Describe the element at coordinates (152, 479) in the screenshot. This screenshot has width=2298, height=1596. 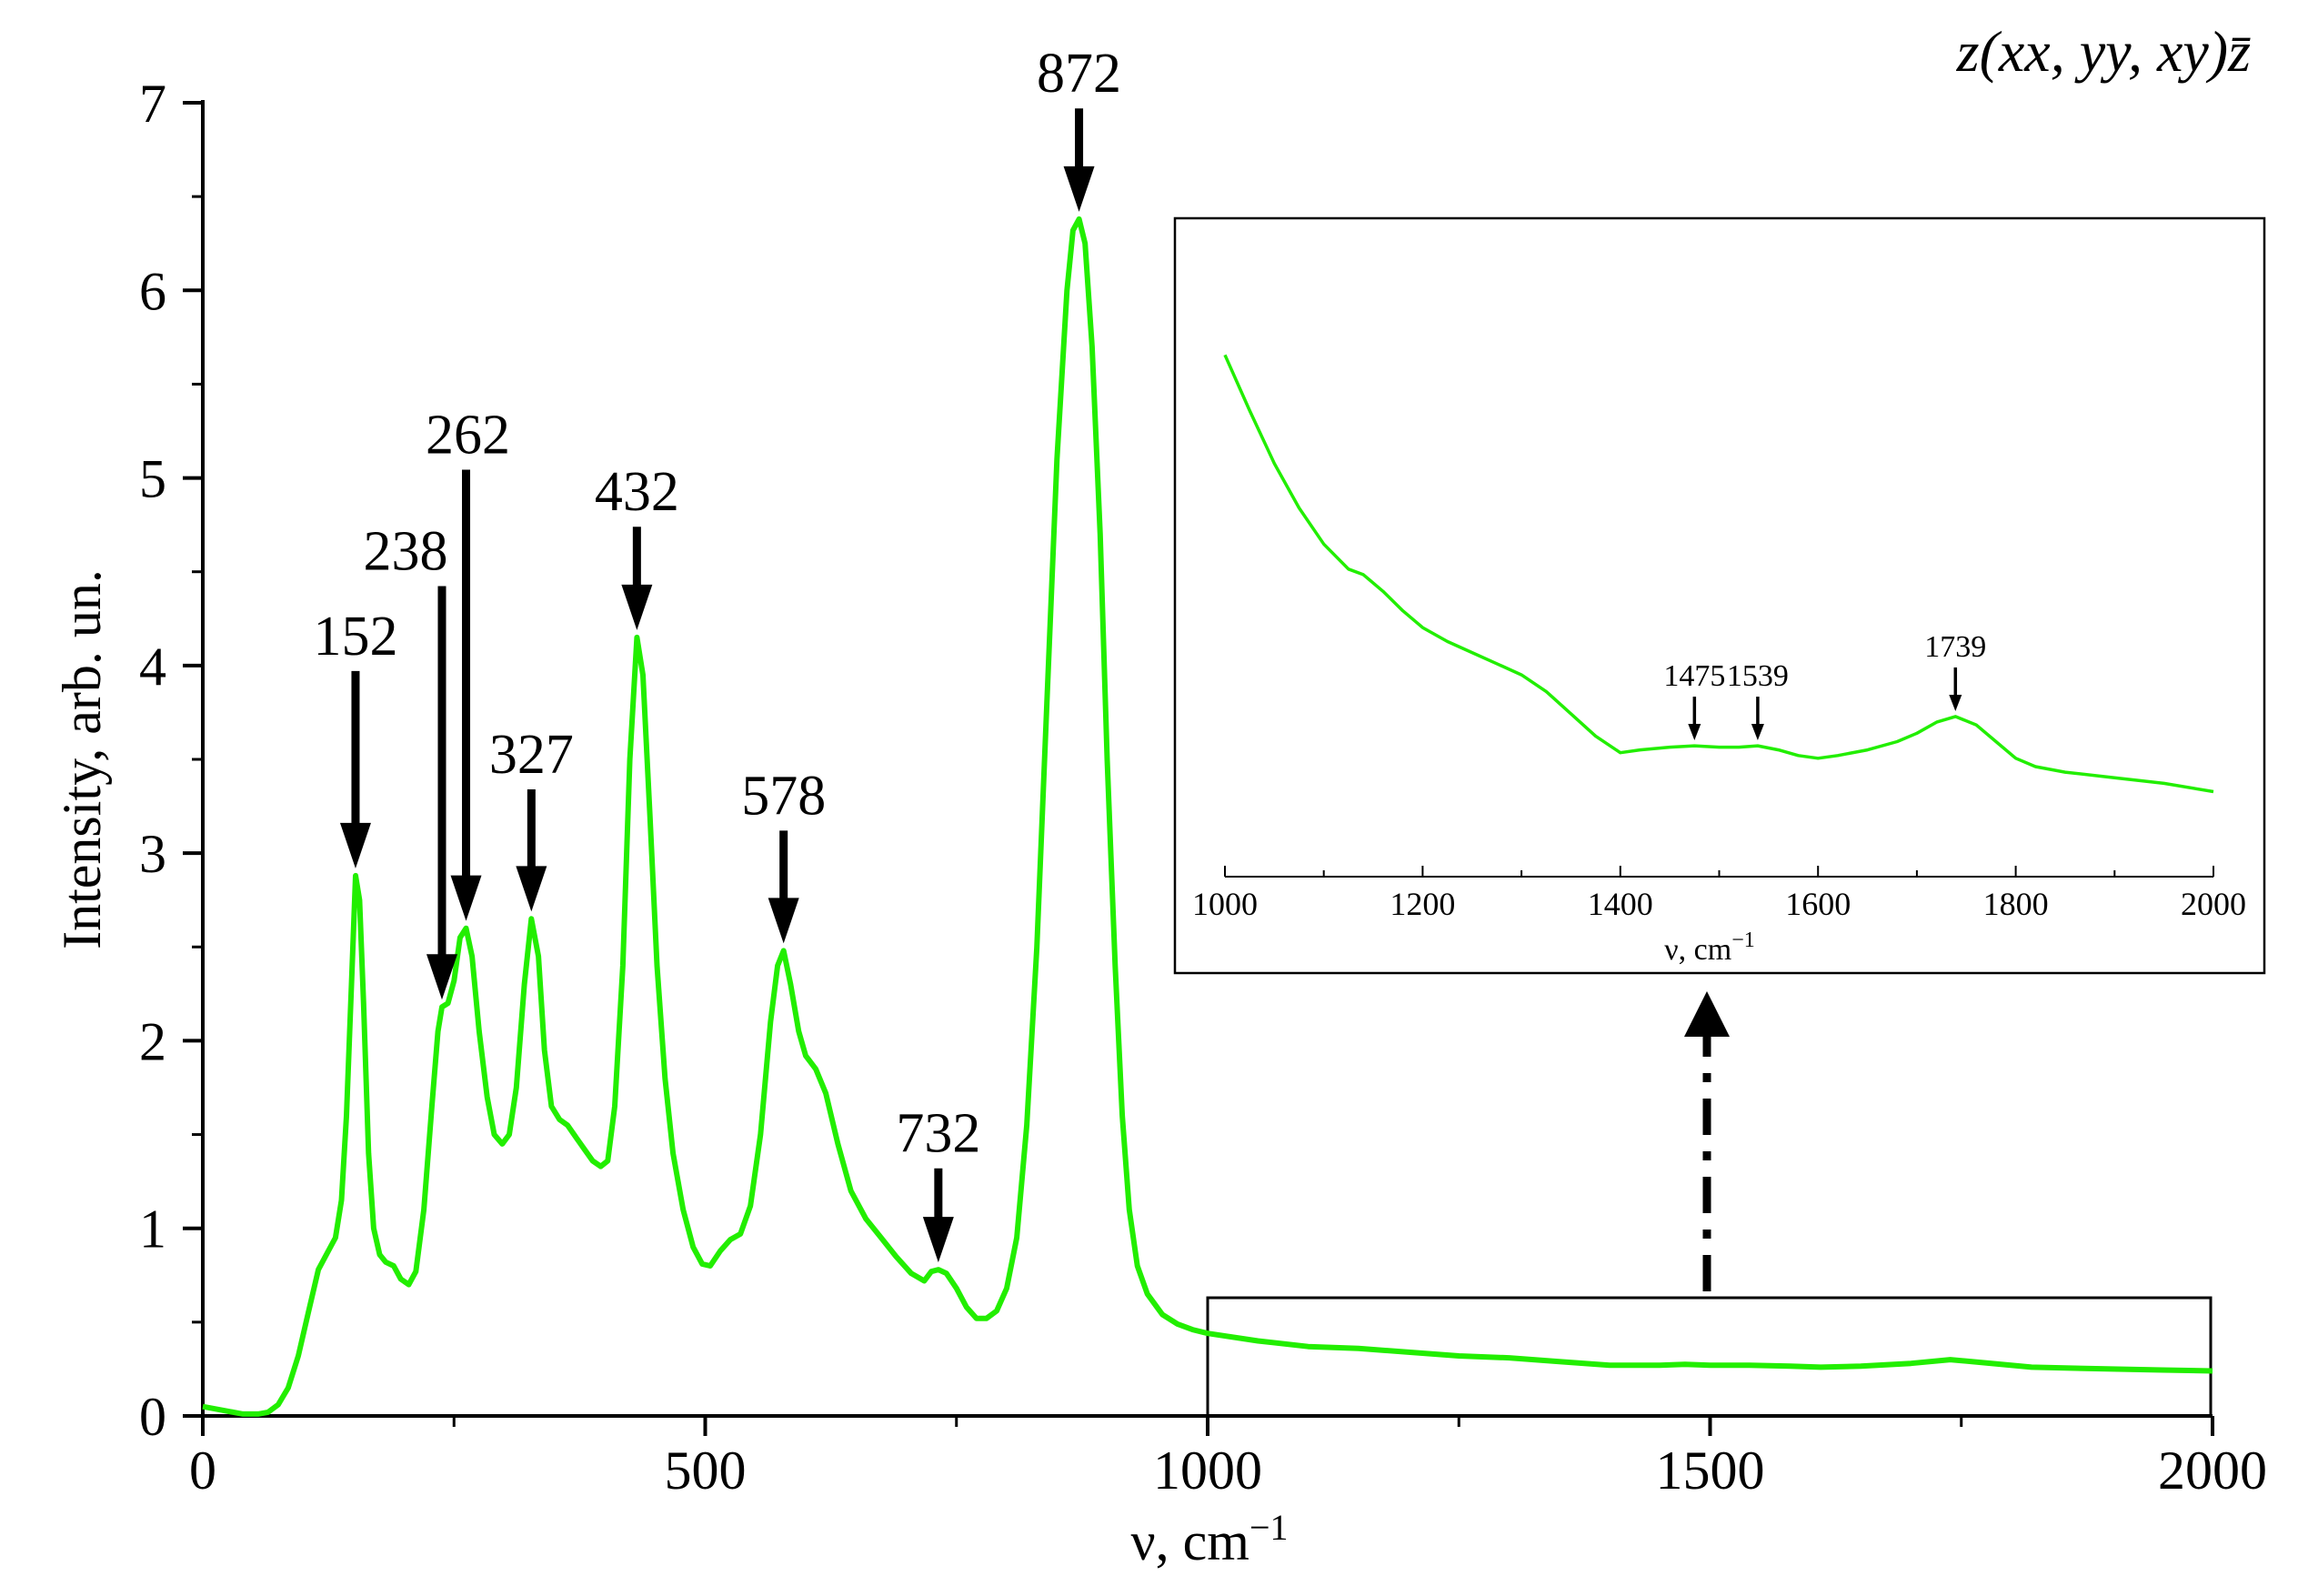
I see `main-y-tick-label: 5` at that location.